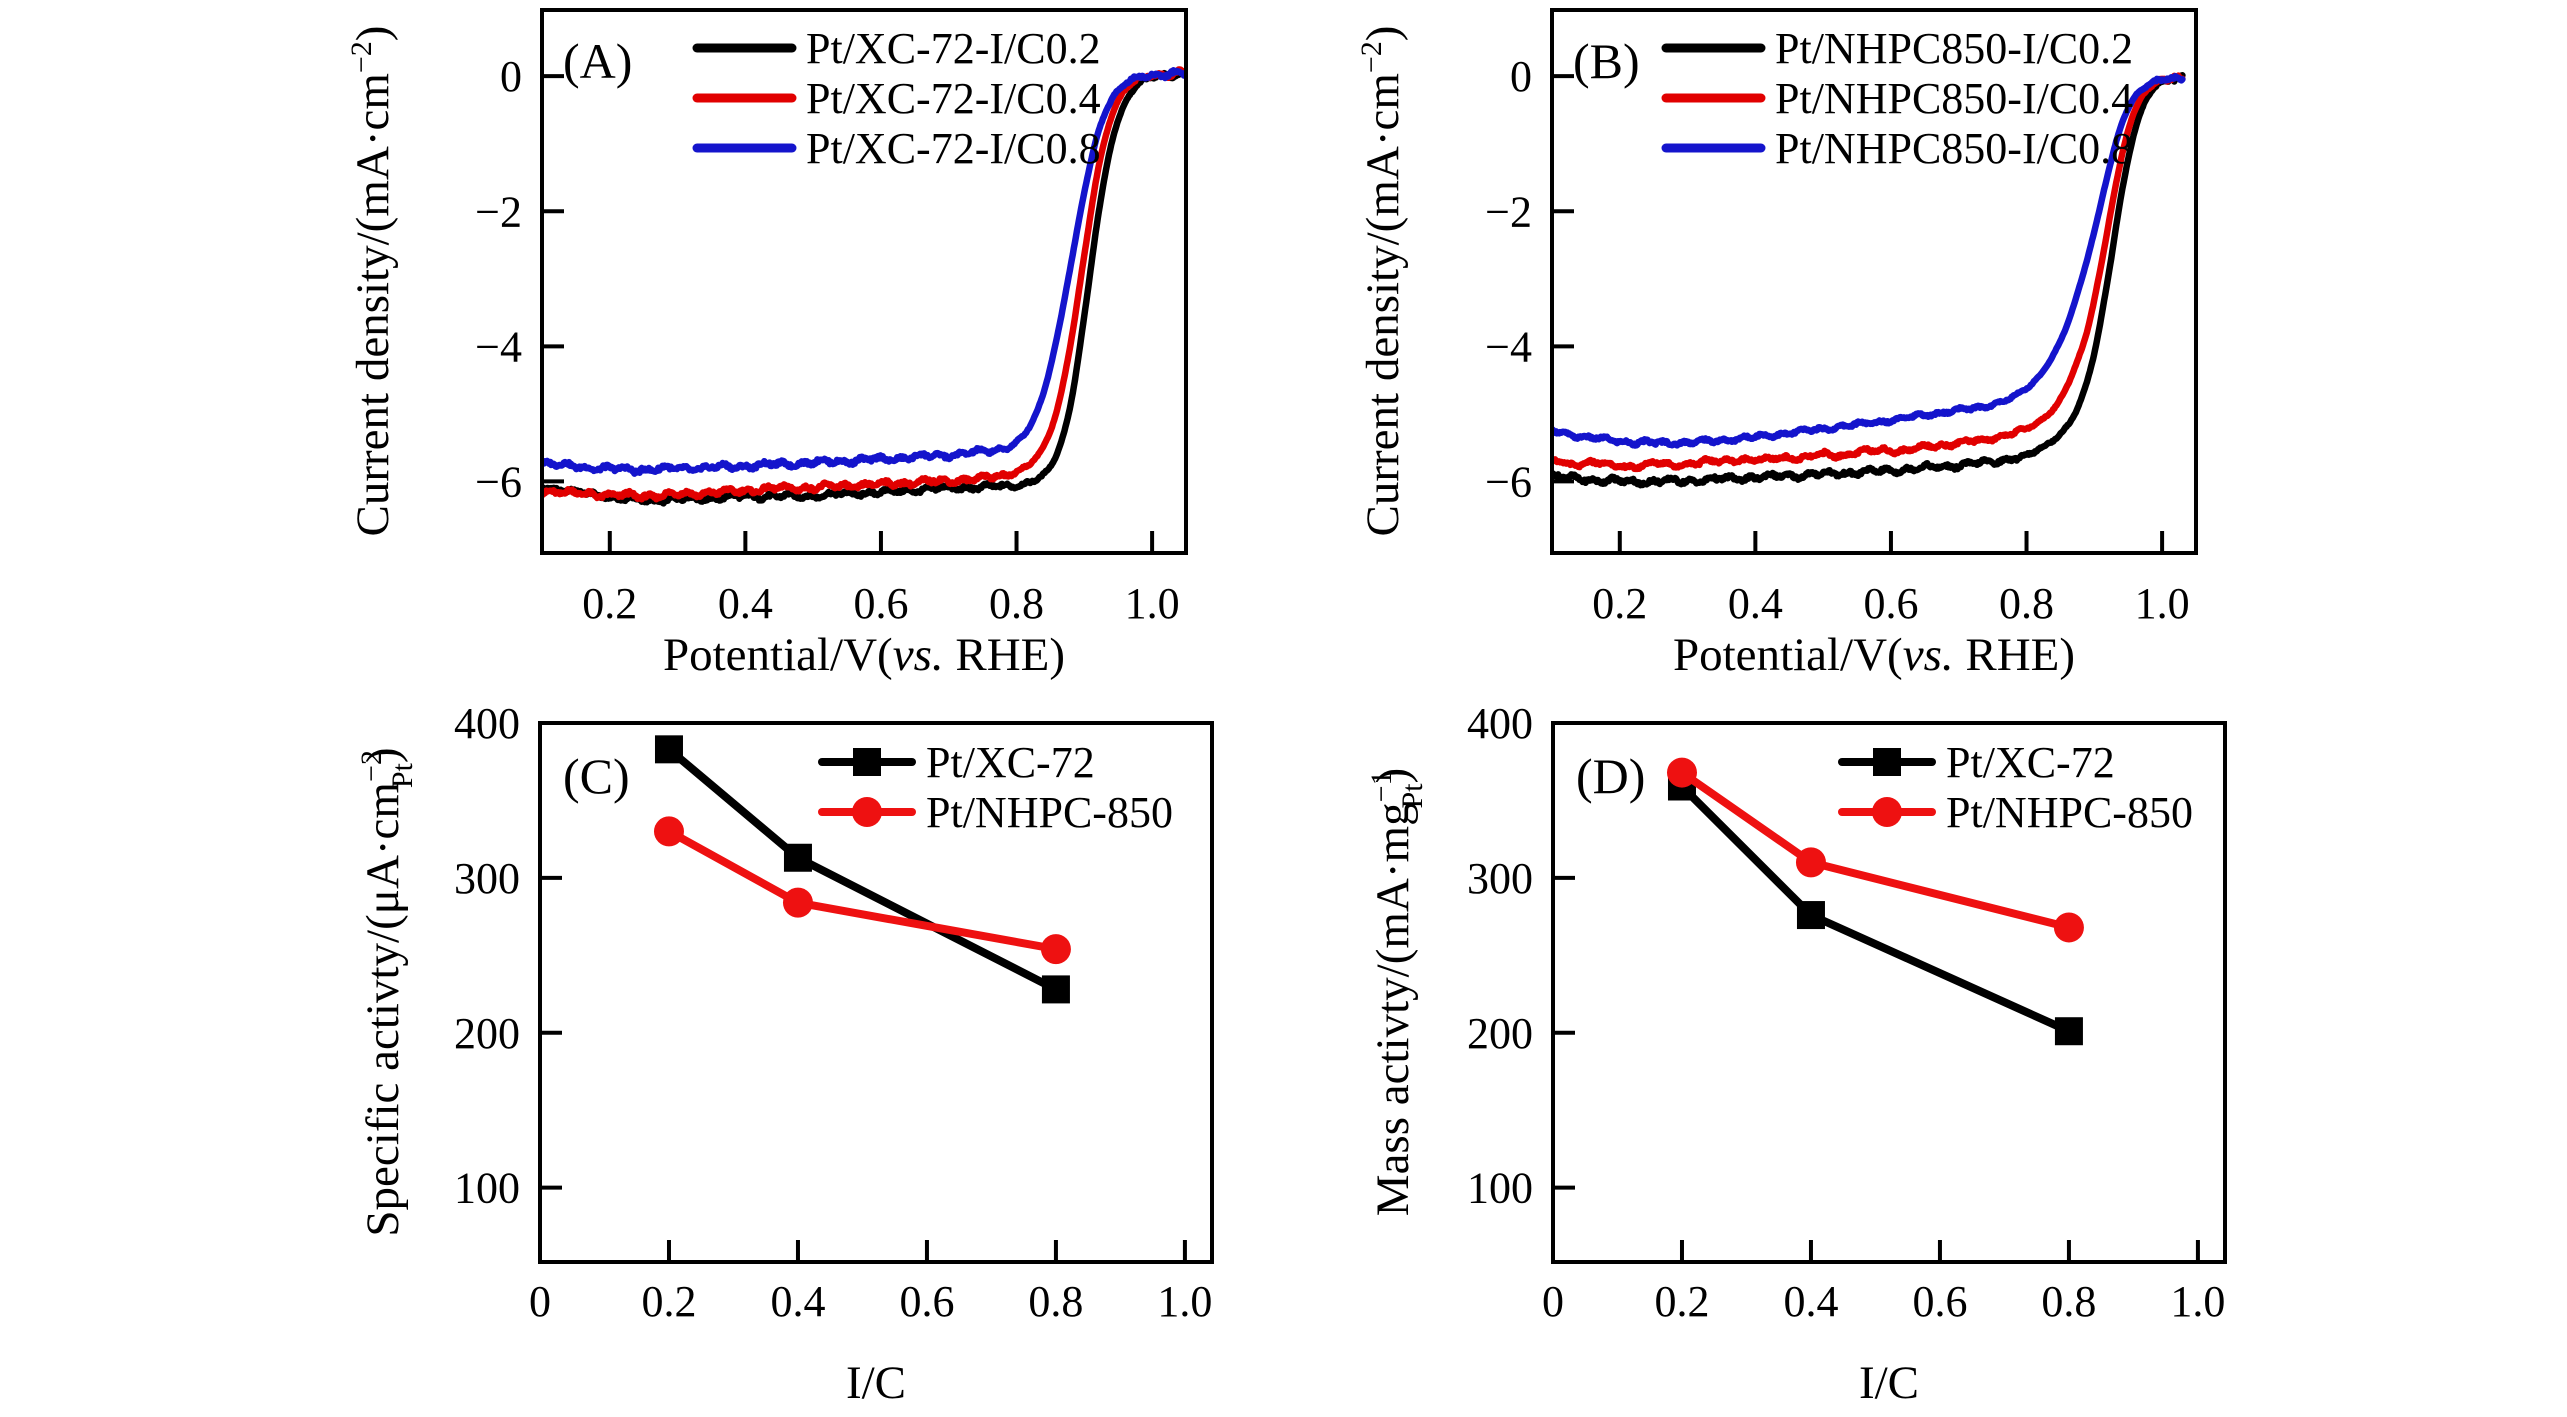 The height and width of the screenshot is (1417, 2567). I want to click on panel-c-plot-box, so click(876, 992).